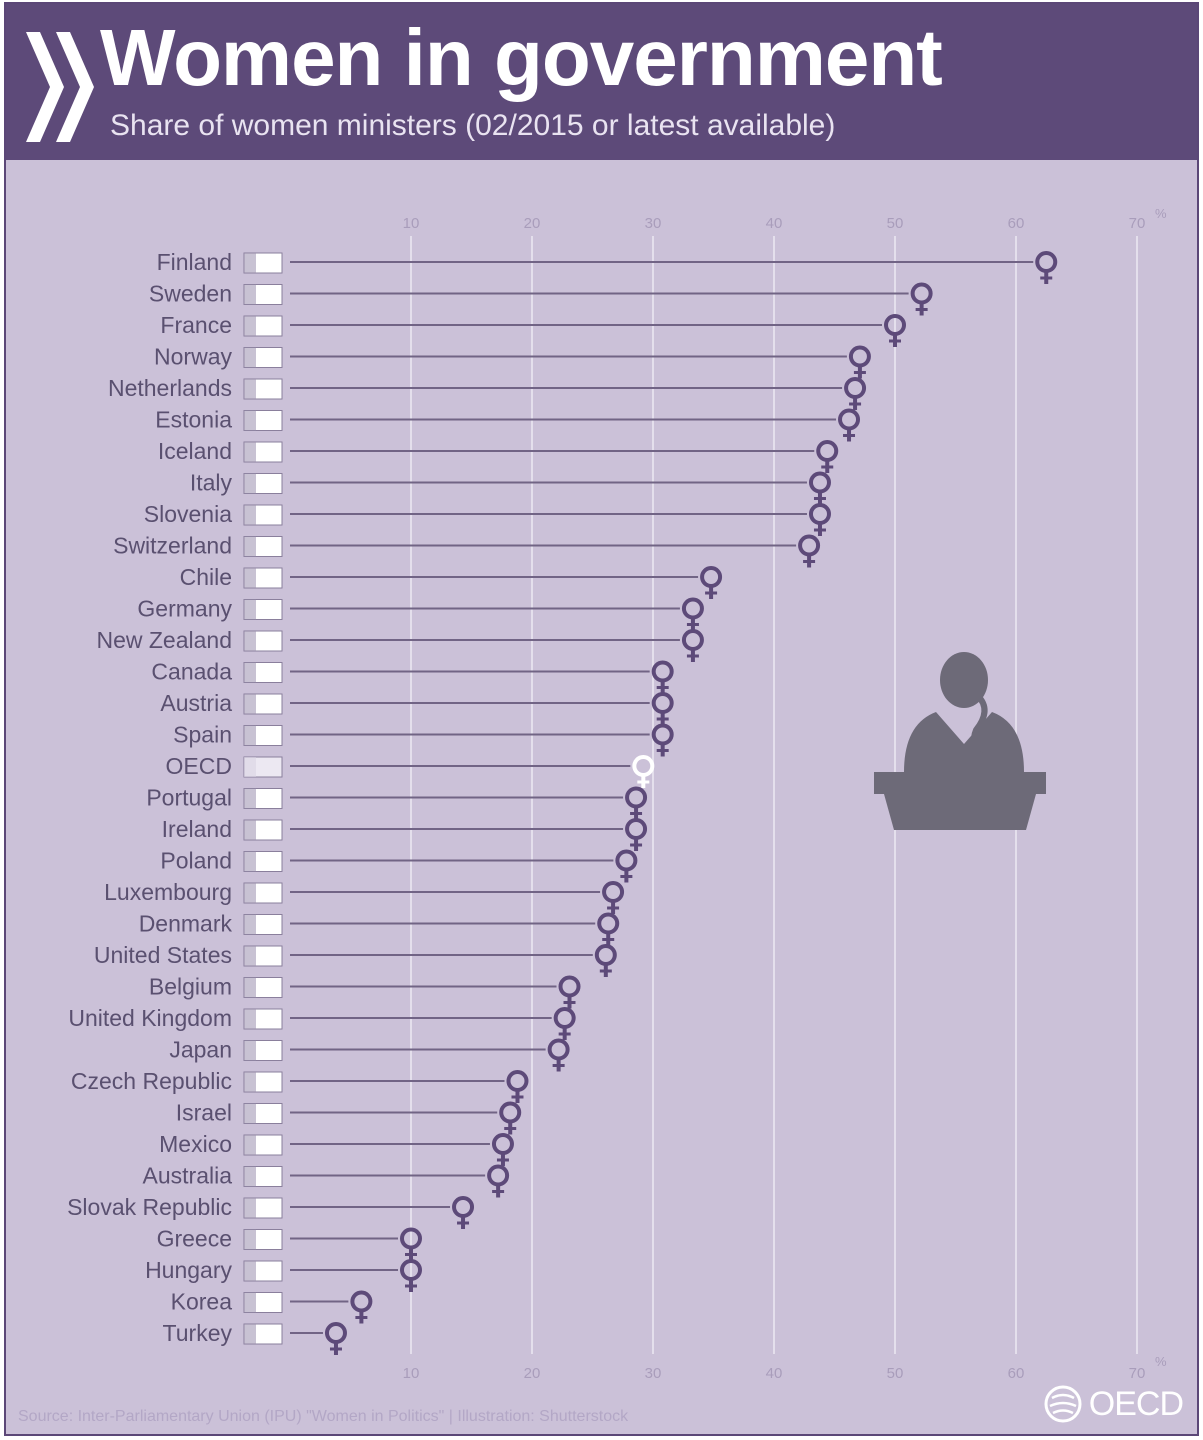 This screenshot has height=1440, width=1203. I want to click on country-label: Poland, so click(196, 861).